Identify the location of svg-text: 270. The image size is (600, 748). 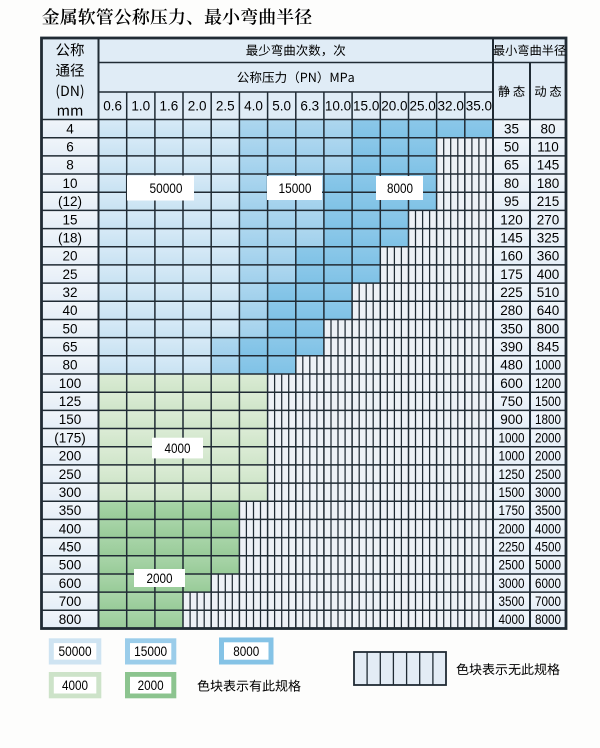
(548, 219).